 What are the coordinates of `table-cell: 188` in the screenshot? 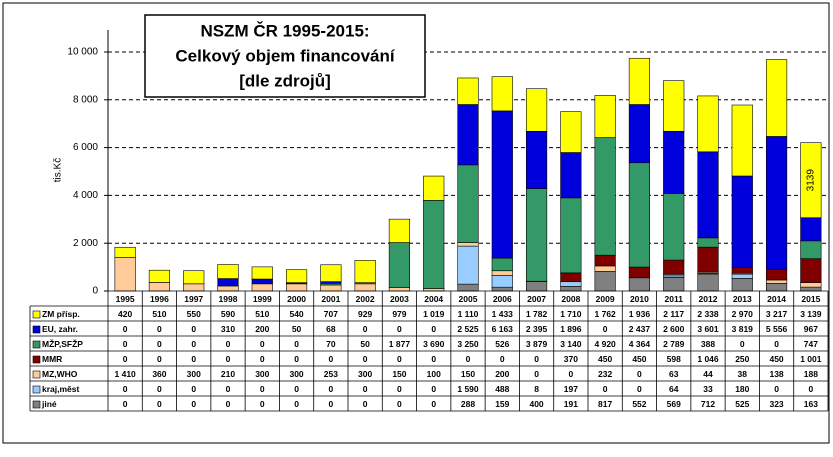 It's located at (811, 374).